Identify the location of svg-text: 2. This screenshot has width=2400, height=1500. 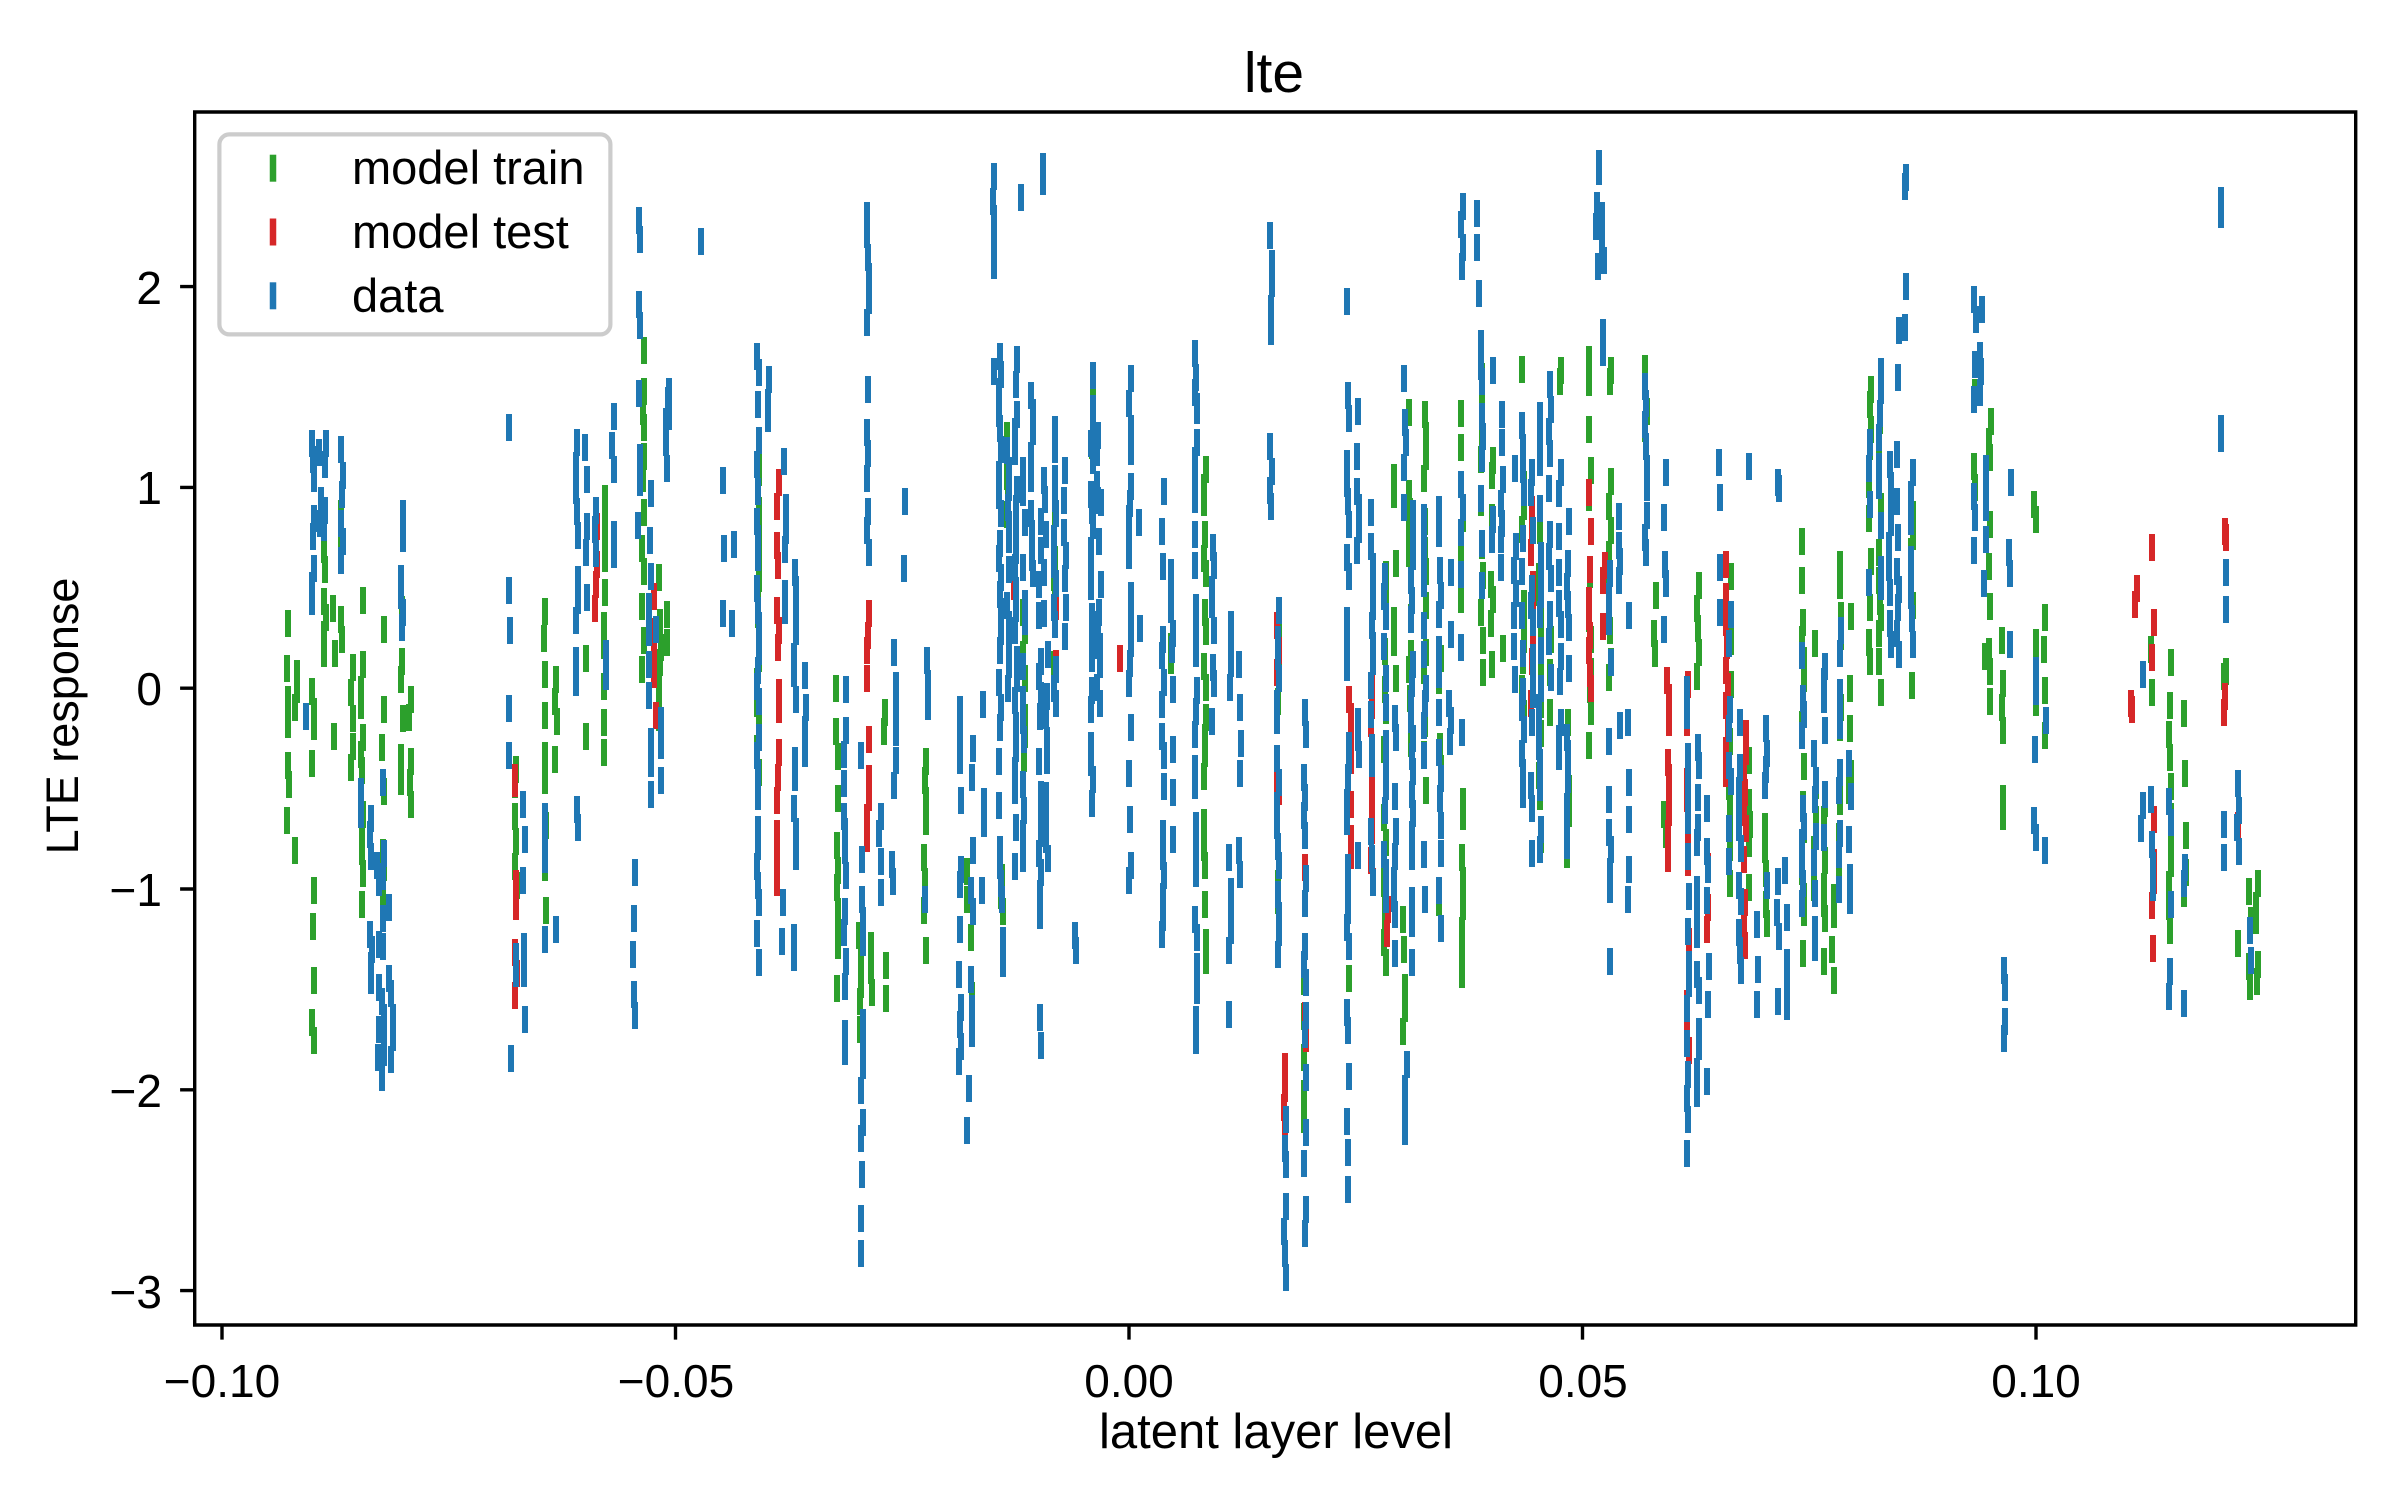
(149, 288).